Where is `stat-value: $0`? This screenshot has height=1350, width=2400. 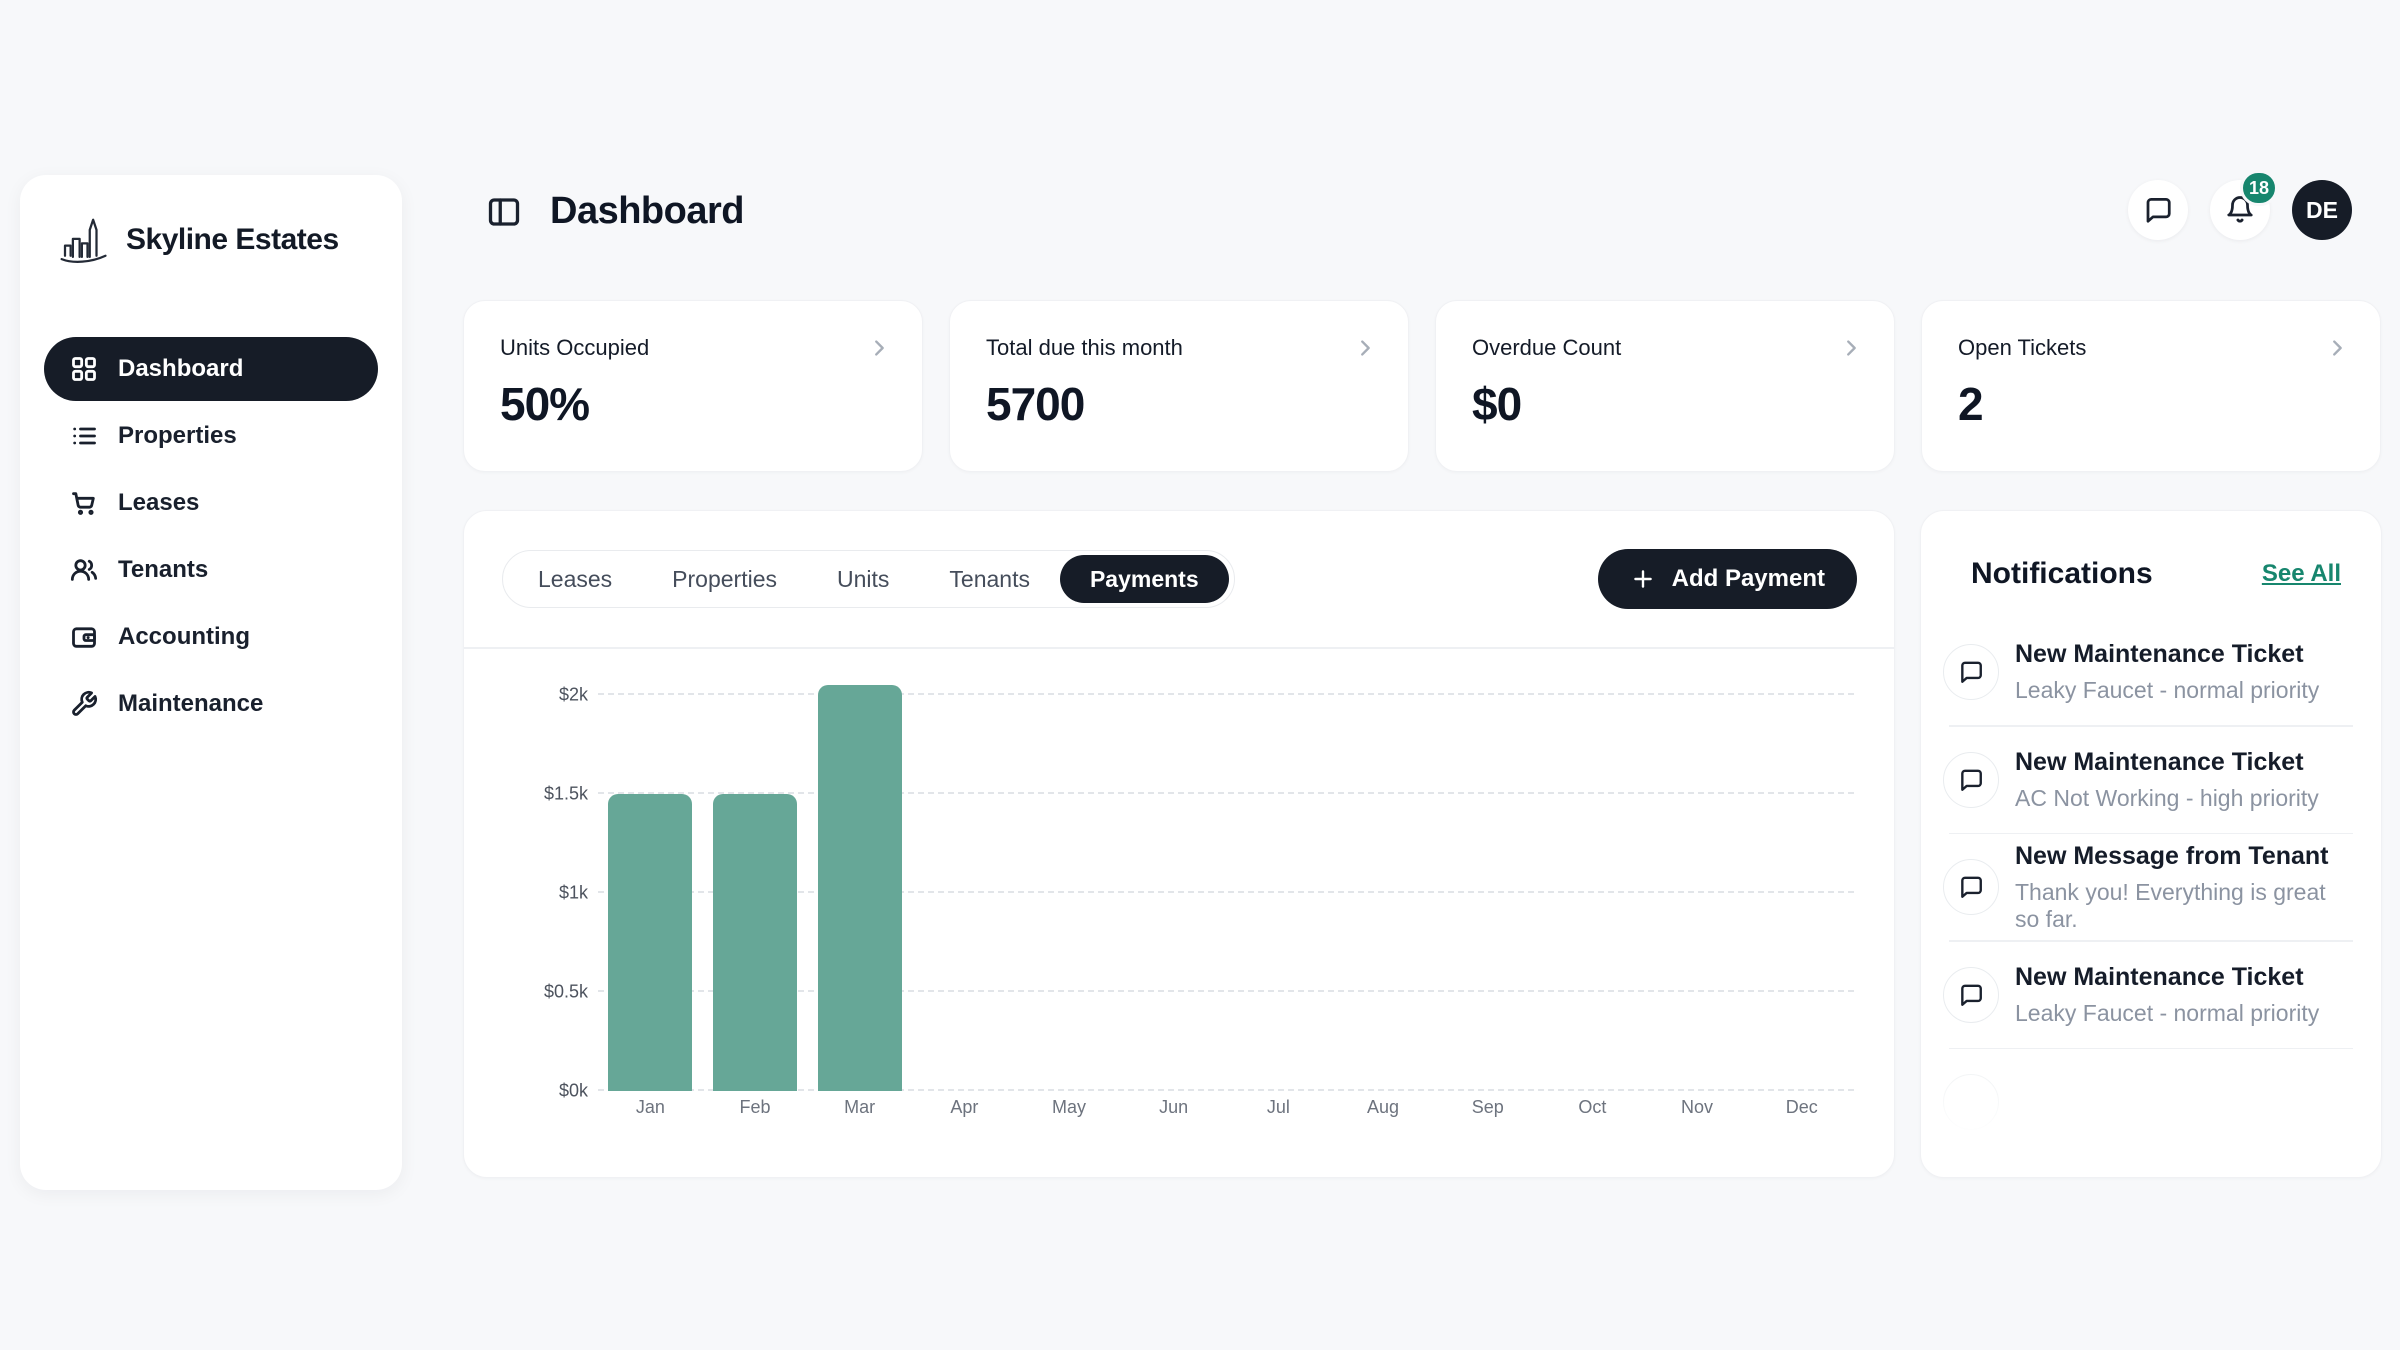
stat-value: $0 is located at coordinates (1497, 404).